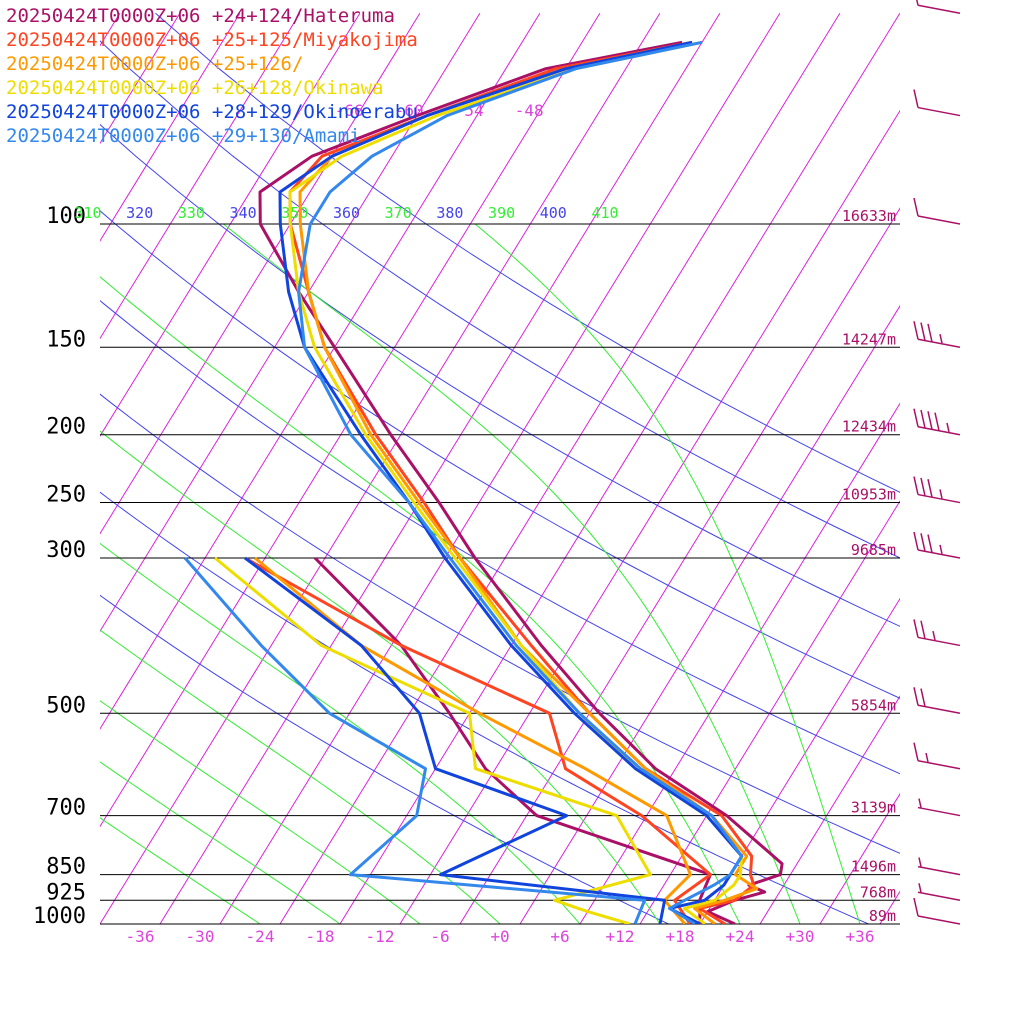 Image resolution: width=1024 pixels, height=1024 pixels. Describe the element at coordinates (860, 936) in the screenshot. I see `x-tick-label: +36` at that location.